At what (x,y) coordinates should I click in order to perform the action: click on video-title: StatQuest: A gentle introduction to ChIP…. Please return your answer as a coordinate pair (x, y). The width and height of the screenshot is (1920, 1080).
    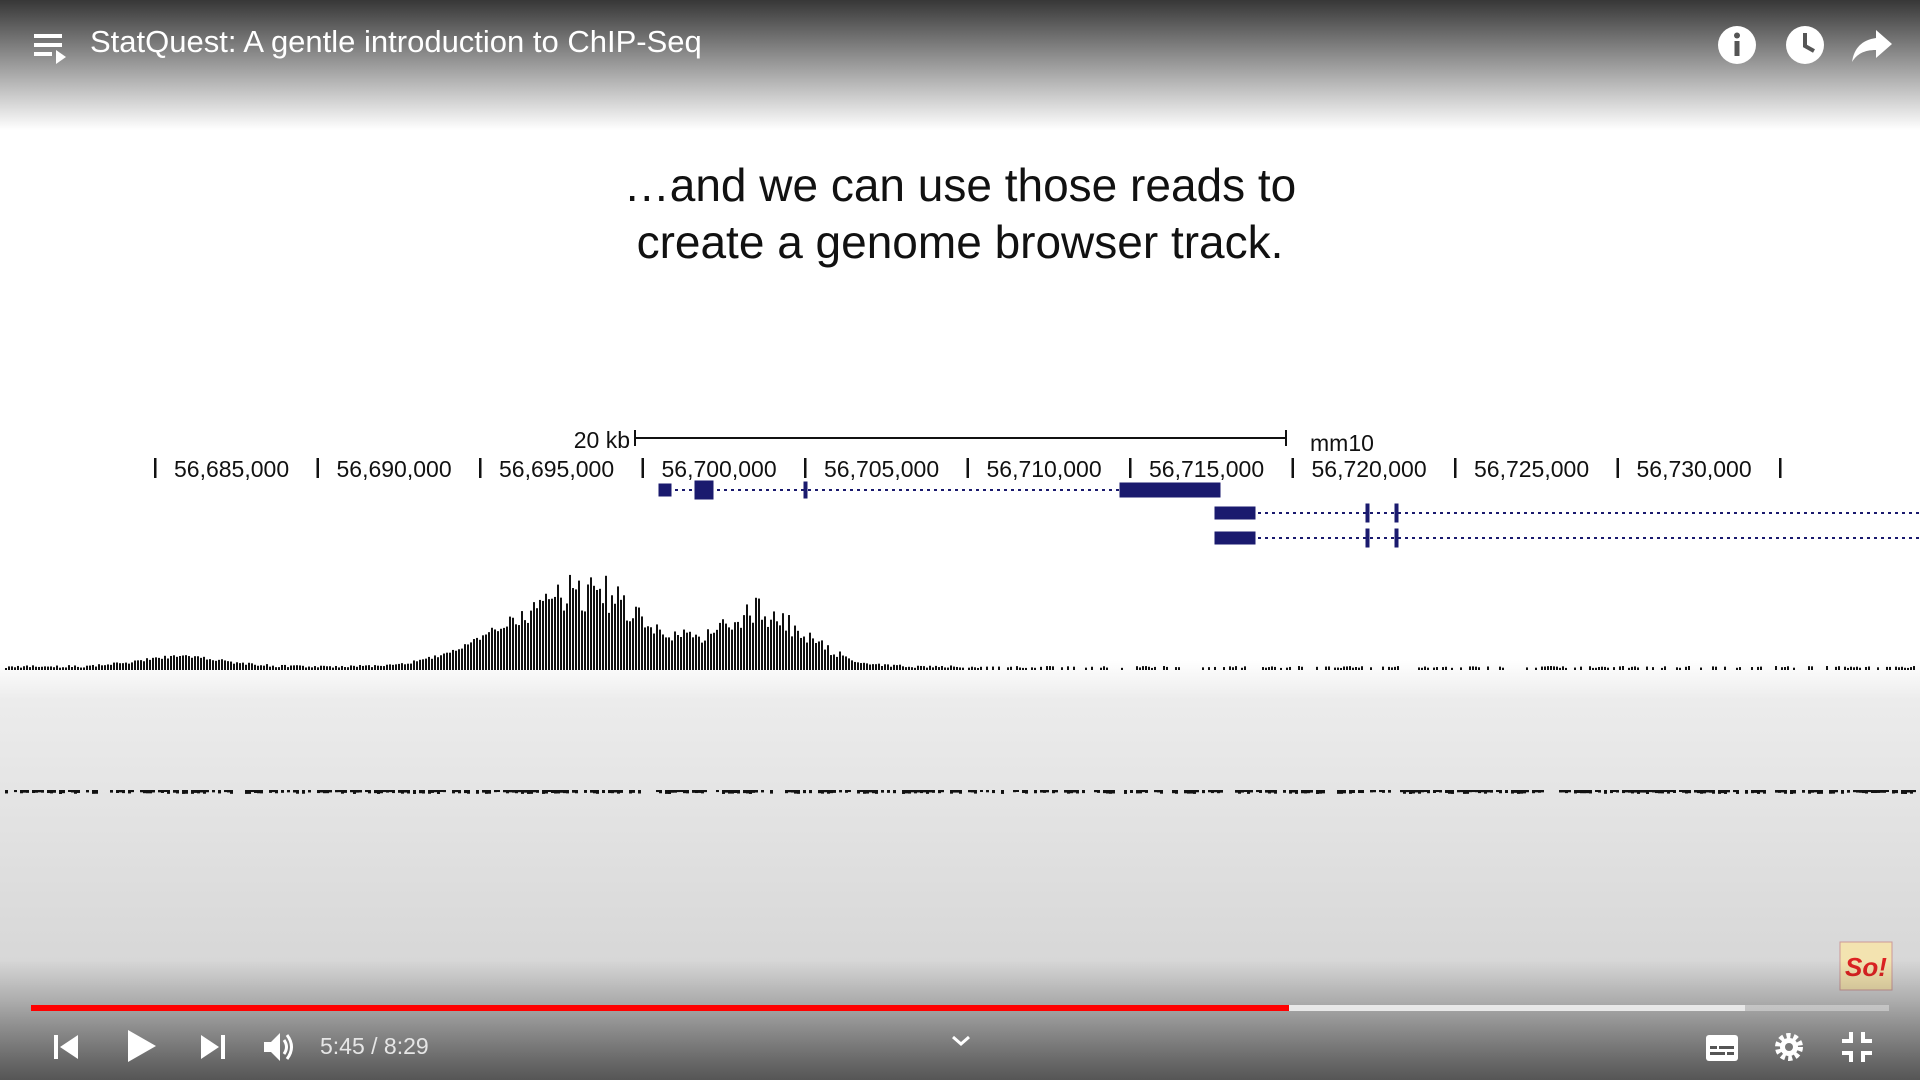
    Looking at the image, I should click on (396, 41).